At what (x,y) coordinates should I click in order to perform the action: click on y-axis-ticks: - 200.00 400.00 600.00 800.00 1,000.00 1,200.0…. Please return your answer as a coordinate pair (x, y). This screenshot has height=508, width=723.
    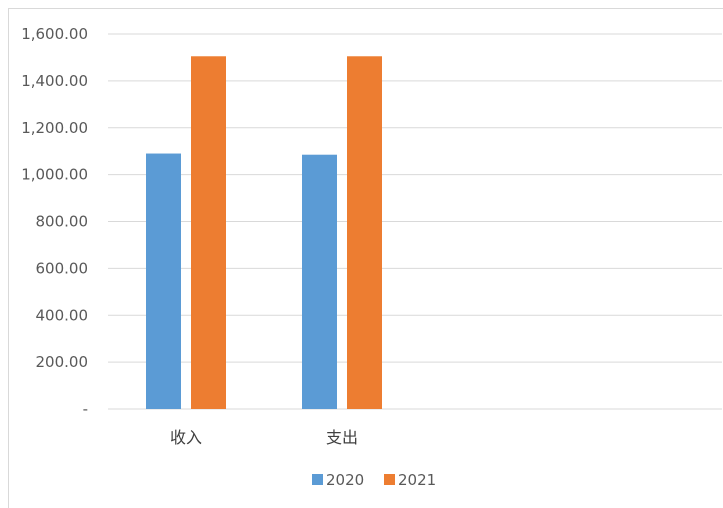
    Looking at the image, I should click on (54, 221).